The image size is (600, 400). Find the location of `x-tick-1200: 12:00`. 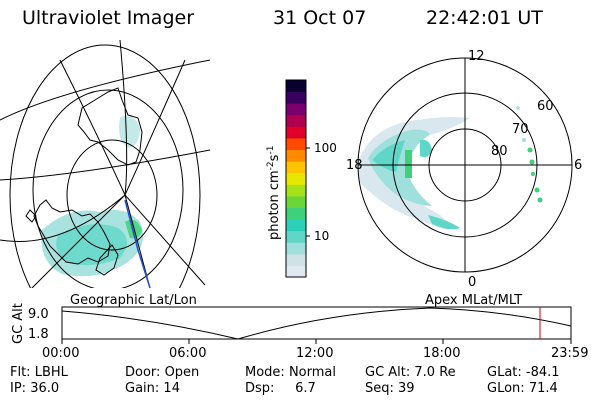

x-tick-1200: 12:00 is located at coordinates (314, 353).